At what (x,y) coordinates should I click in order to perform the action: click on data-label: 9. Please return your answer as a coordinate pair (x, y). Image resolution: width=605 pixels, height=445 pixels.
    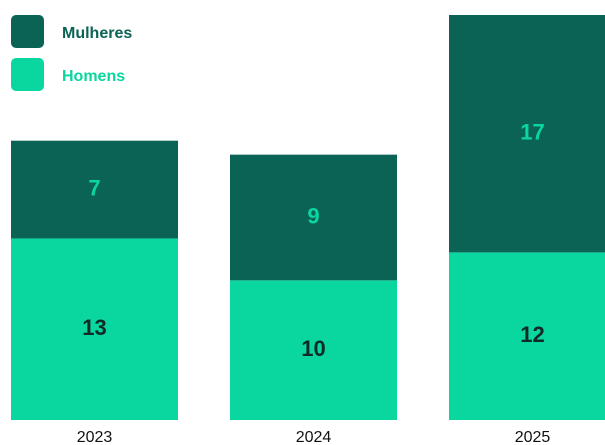
    Looking at the image, I should click on (313, 215).